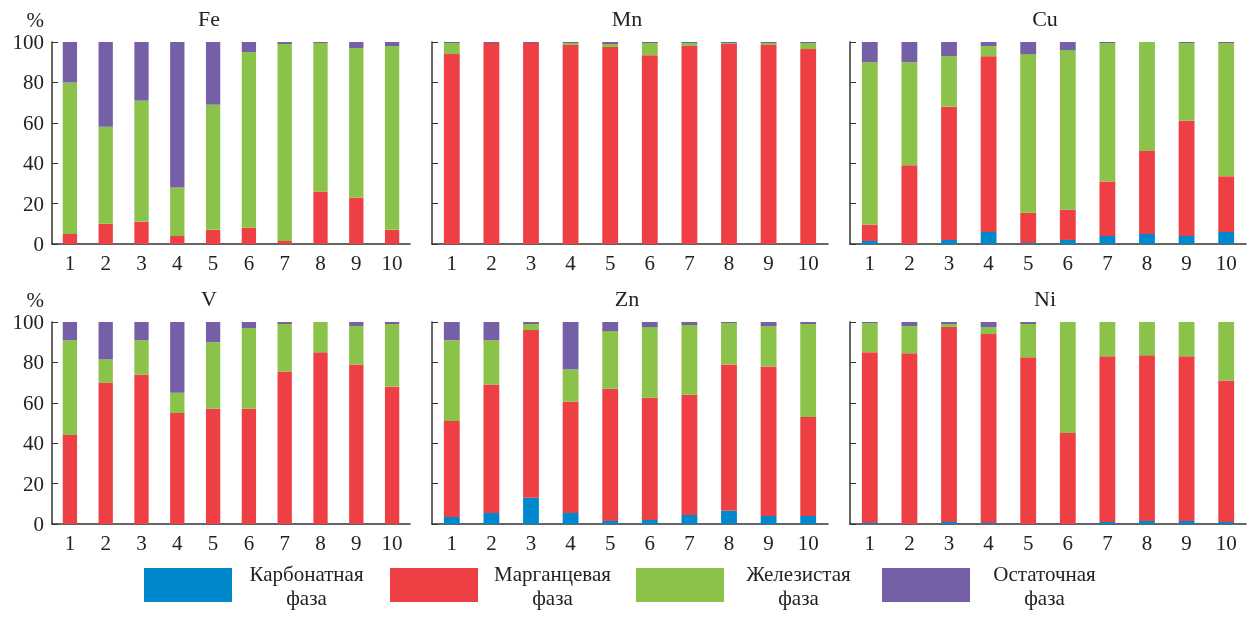 The width and height of the screenshot is (1253, 622). Describe the element at coordinates (33, 122) in the screenshot. I see `y-tick-label: 60` at that location.